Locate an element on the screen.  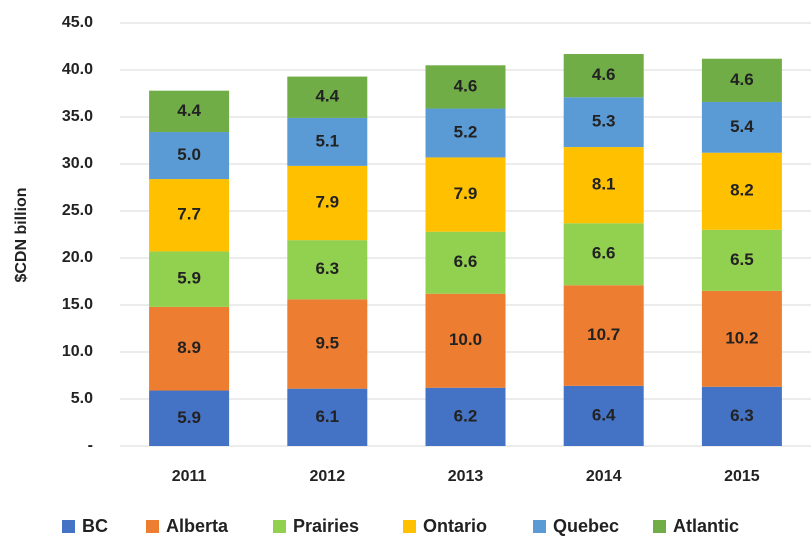
x-tick-label: 2015 is located at coordinates (742, 476).